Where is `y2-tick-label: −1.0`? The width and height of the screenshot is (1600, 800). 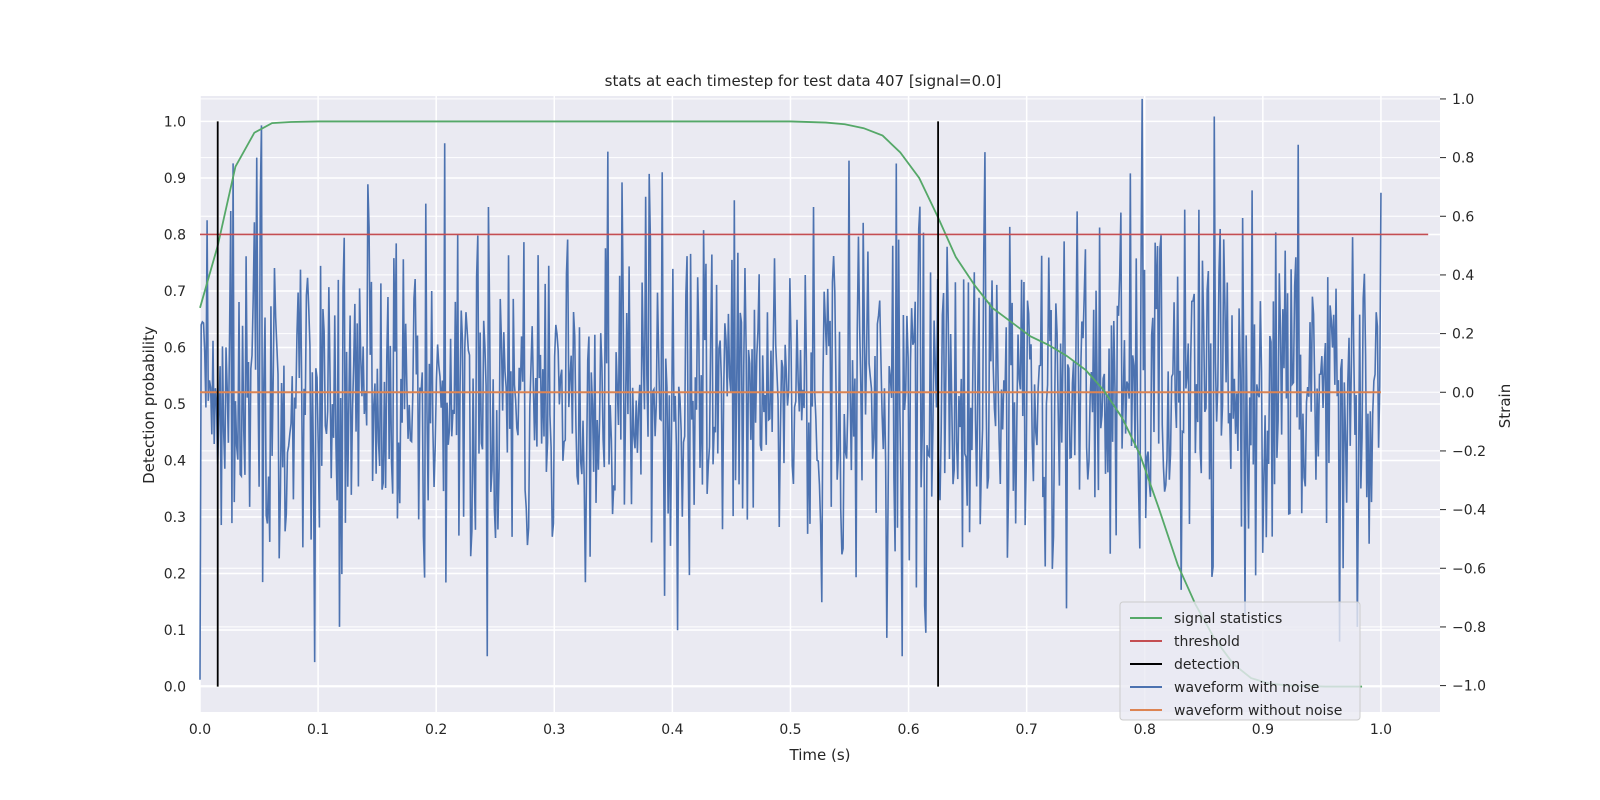 y2-tick-label: −1.0 is located at coordinates (1469, 687).